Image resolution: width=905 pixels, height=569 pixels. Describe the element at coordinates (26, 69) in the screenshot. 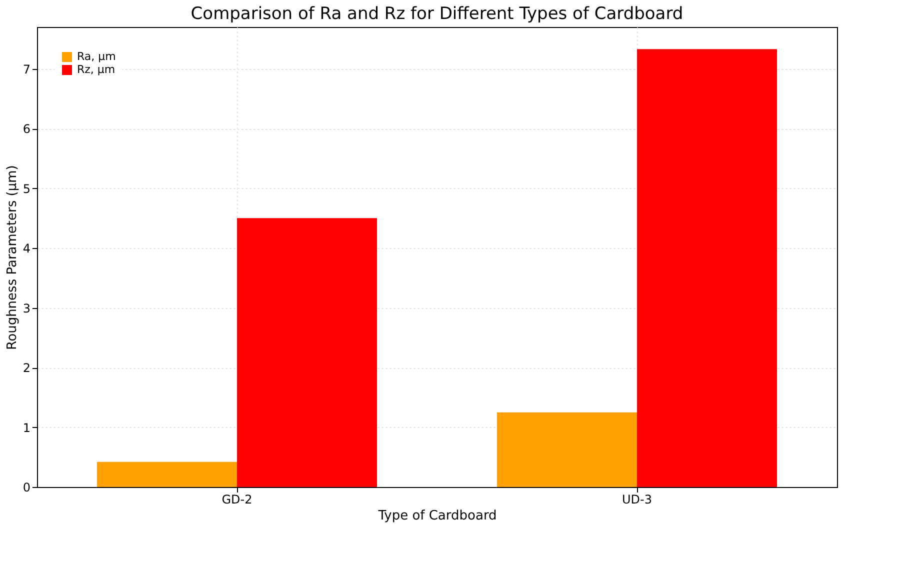

I see `y-tick-label: 7` at that location.